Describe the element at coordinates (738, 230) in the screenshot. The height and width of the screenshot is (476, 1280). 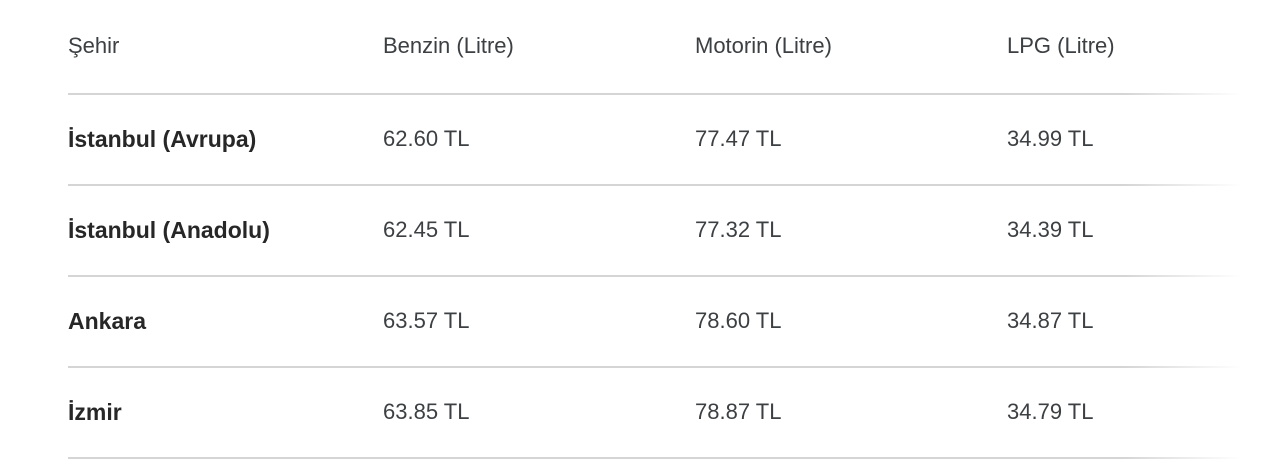
I see `motorin-price-cell: 77.32 TL` at that location.